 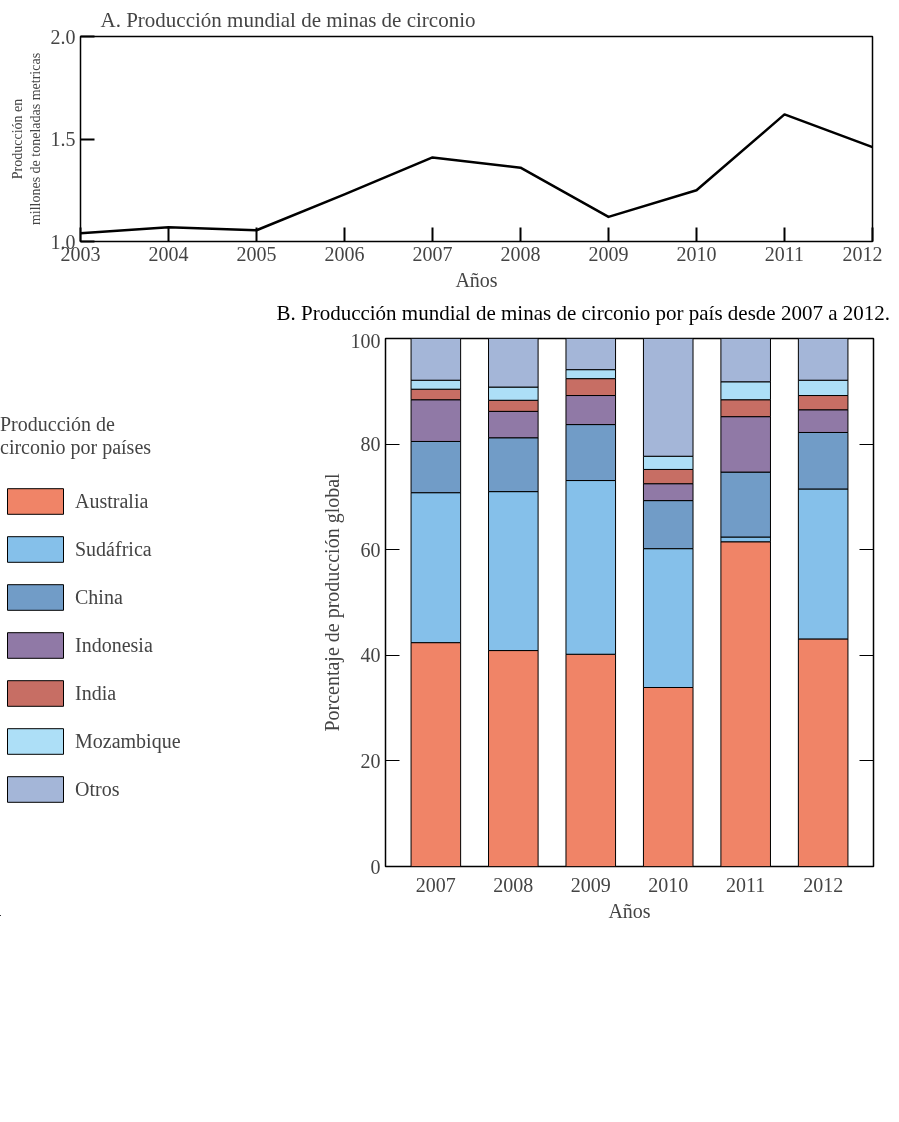 I want to click on y-tick-label: 60, so click(x=370, y=549).